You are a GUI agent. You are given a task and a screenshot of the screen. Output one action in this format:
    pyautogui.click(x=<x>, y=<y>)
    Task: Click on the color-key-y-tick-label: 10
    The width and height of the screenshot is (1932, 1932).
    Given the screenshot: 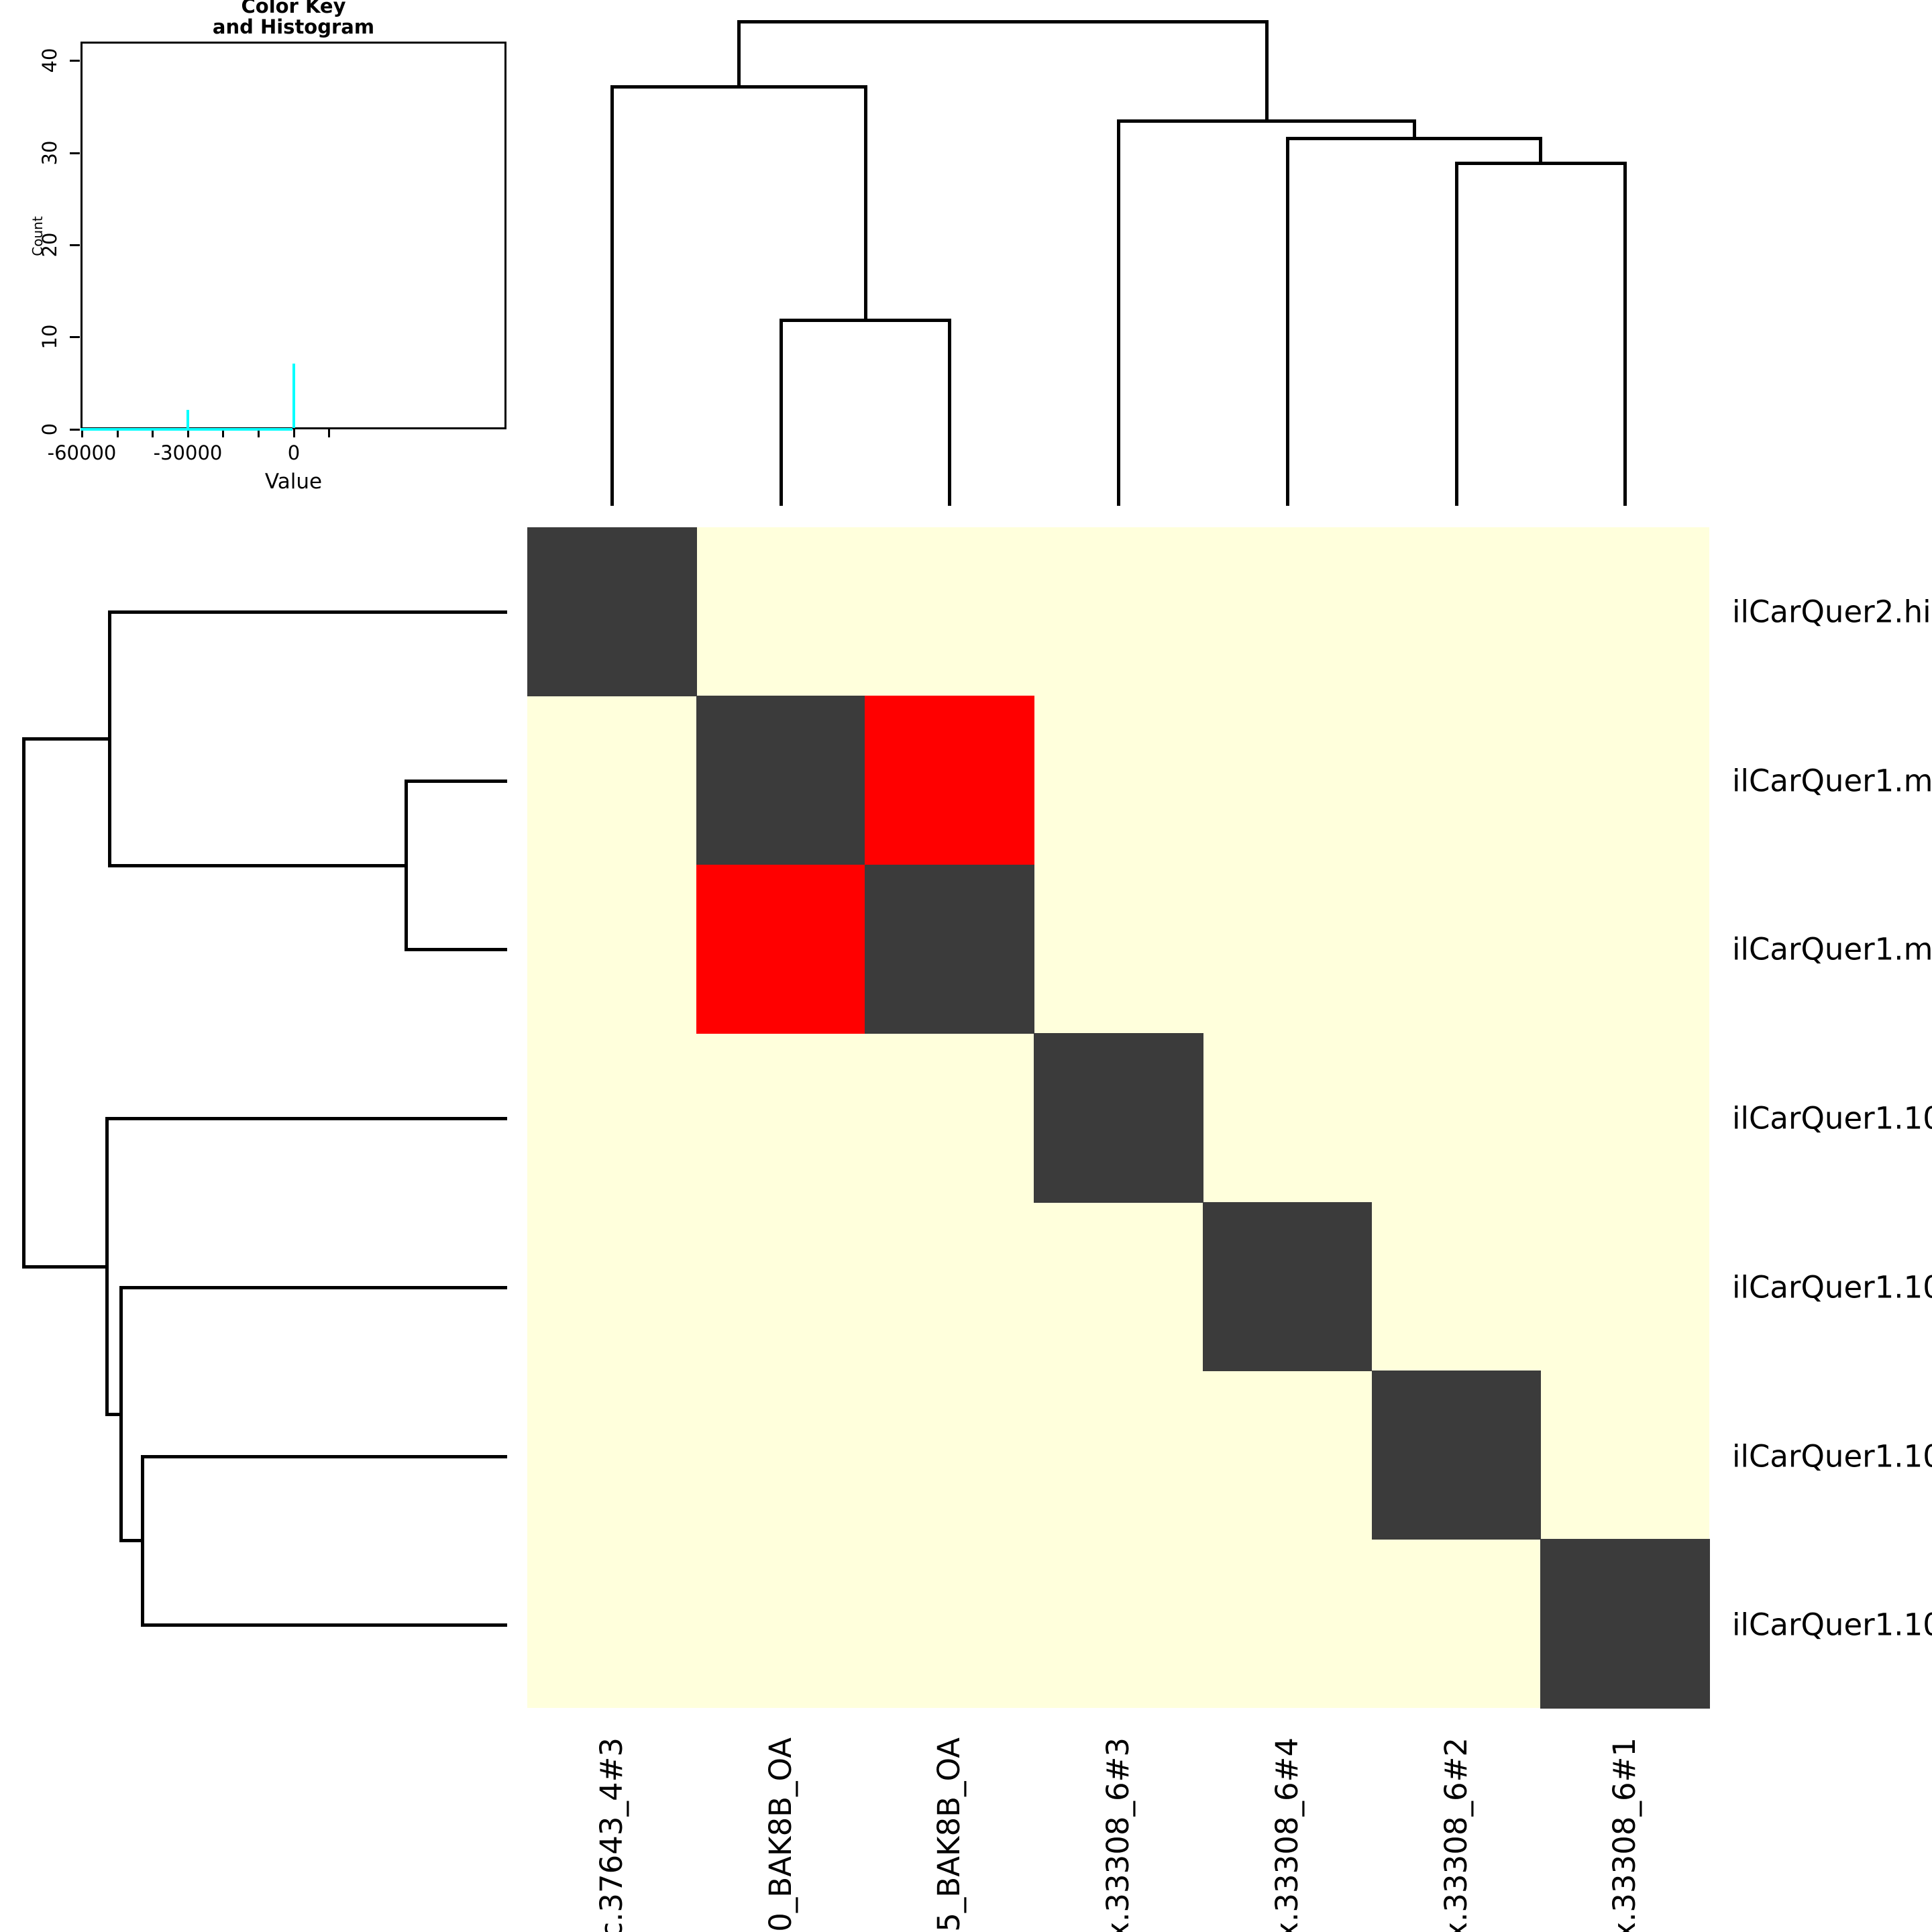 What is the action you would take?
    pyautogui.click(x=49, y=337)
    